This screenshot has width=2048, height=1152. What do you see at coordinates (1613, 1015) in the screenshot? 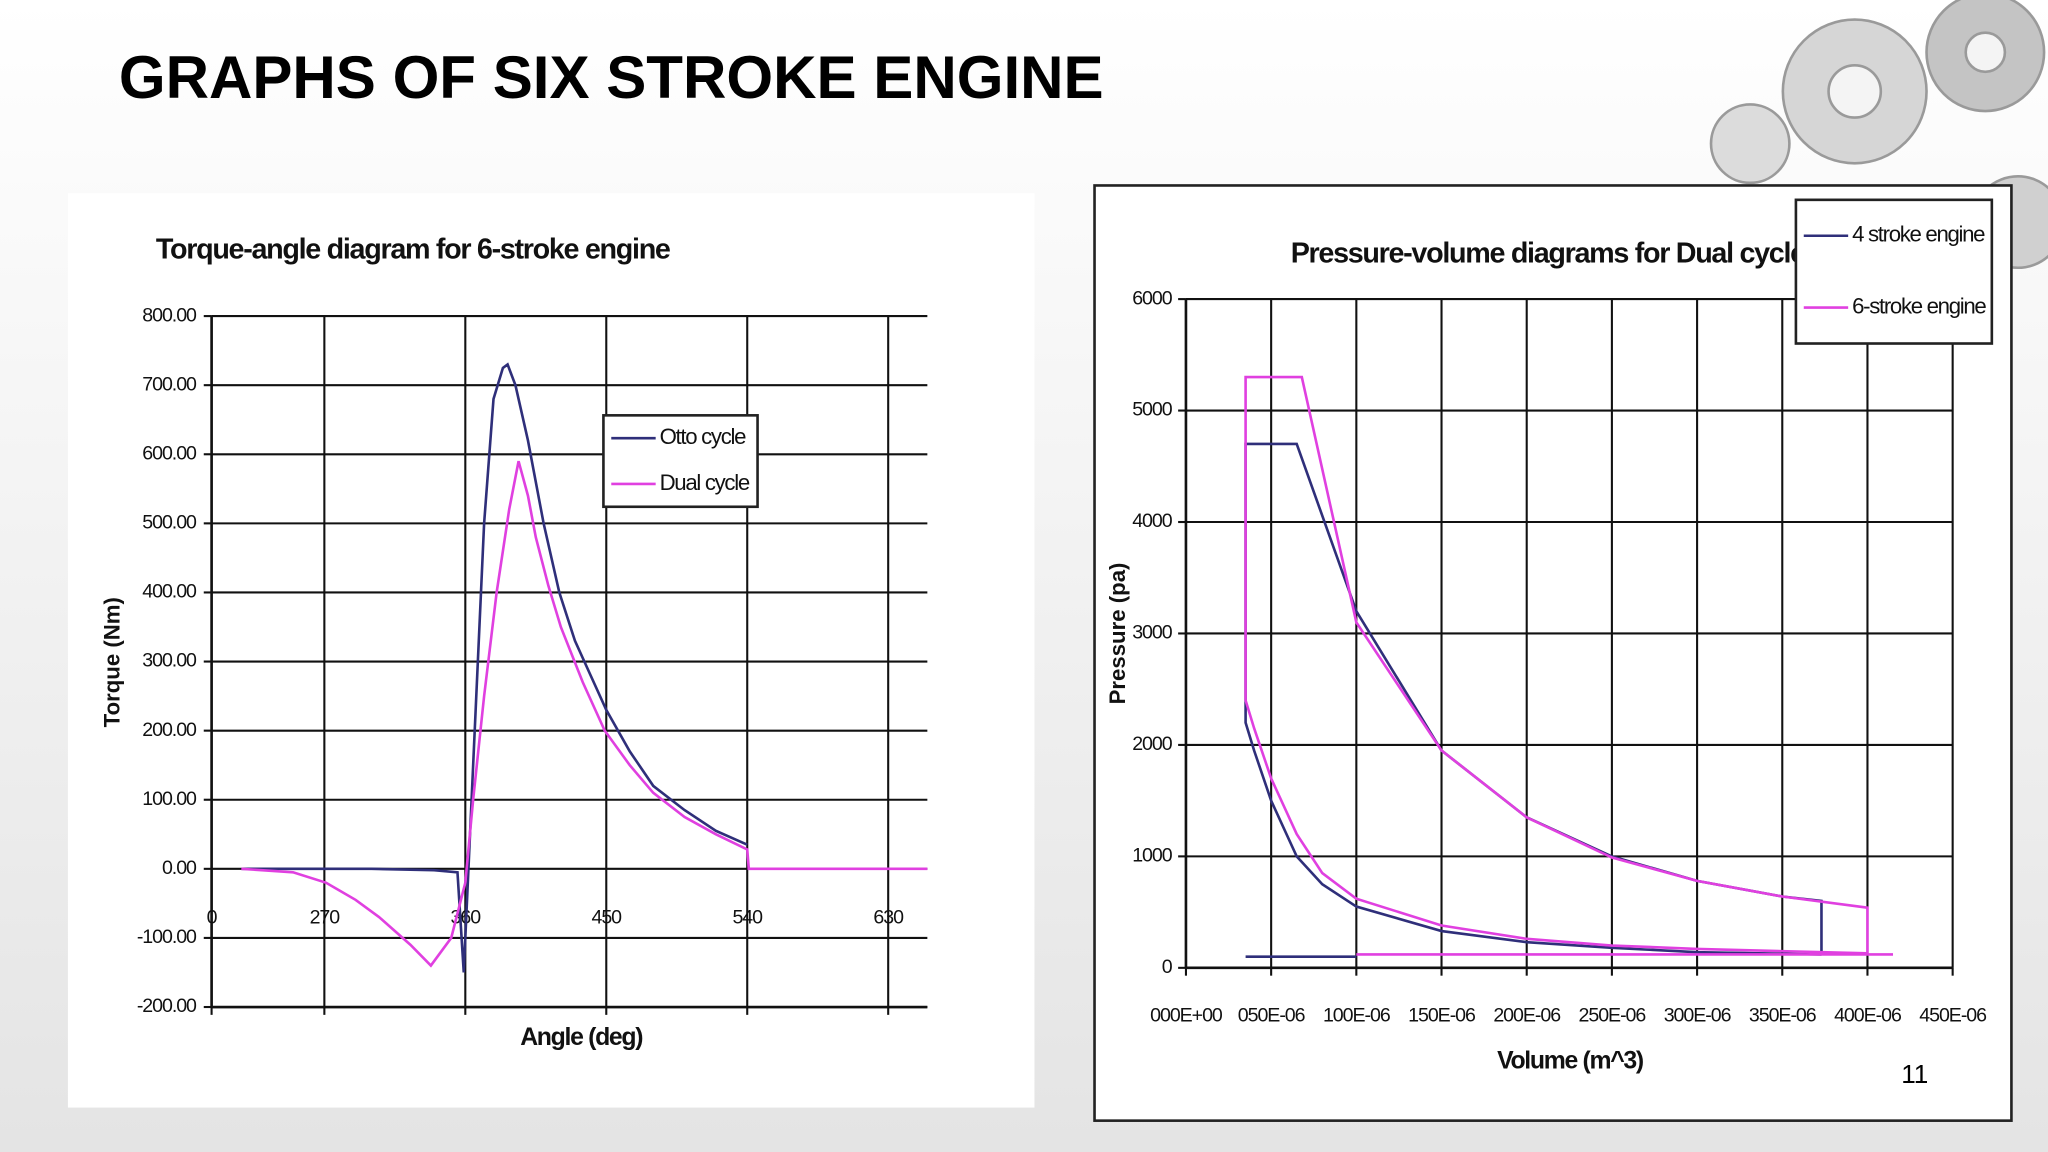
I see `x-tick-label: 250E-06` at bounding box center [1613, 1015].